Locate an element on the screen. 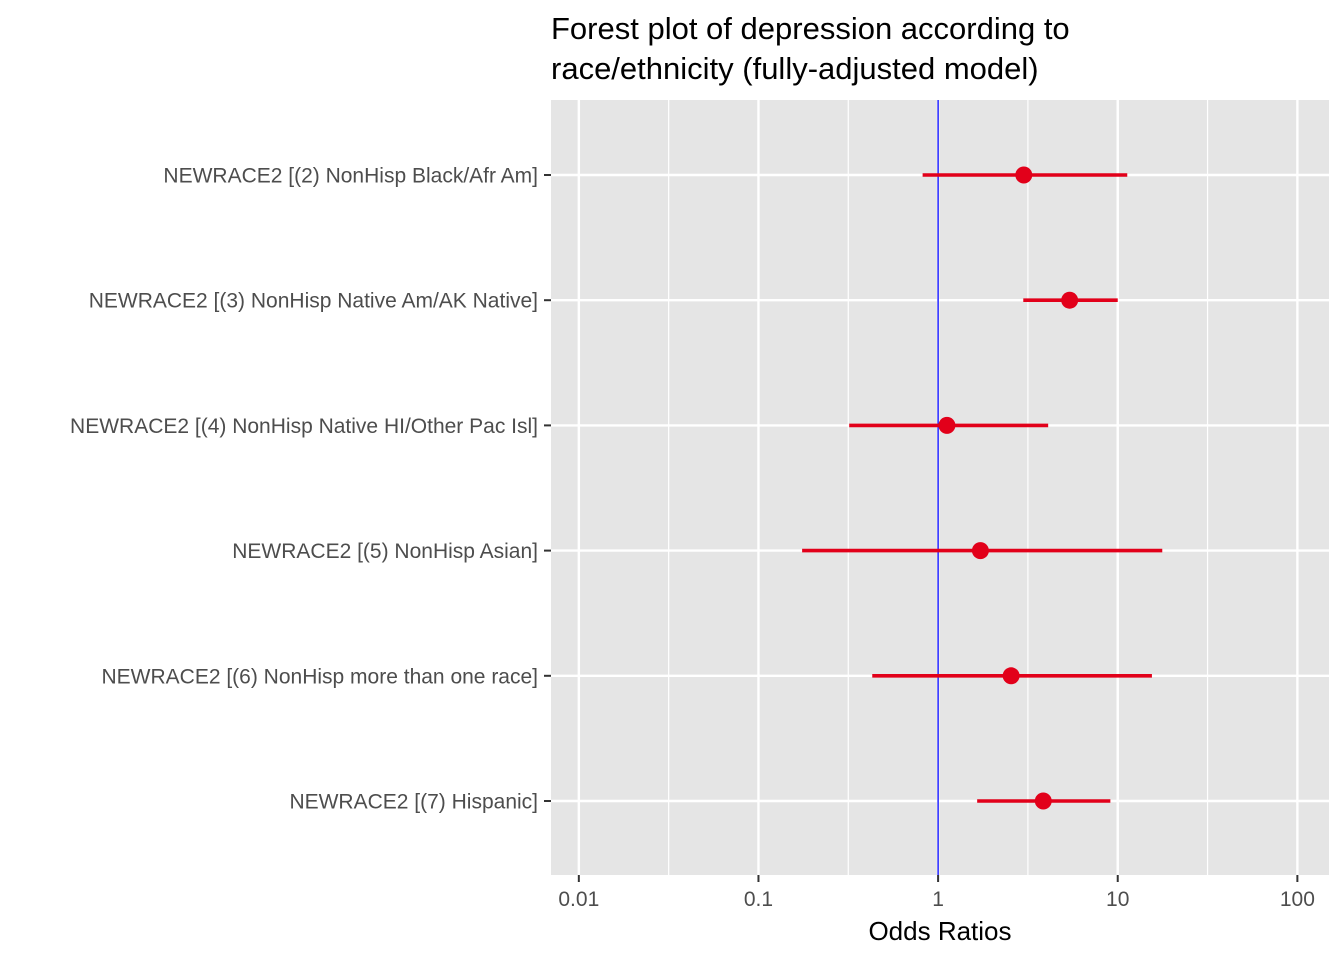 Image resolution: width=1344 pixels, height=965 pixels. x-tick-label: 10 is located at coordinates (1117, 899).